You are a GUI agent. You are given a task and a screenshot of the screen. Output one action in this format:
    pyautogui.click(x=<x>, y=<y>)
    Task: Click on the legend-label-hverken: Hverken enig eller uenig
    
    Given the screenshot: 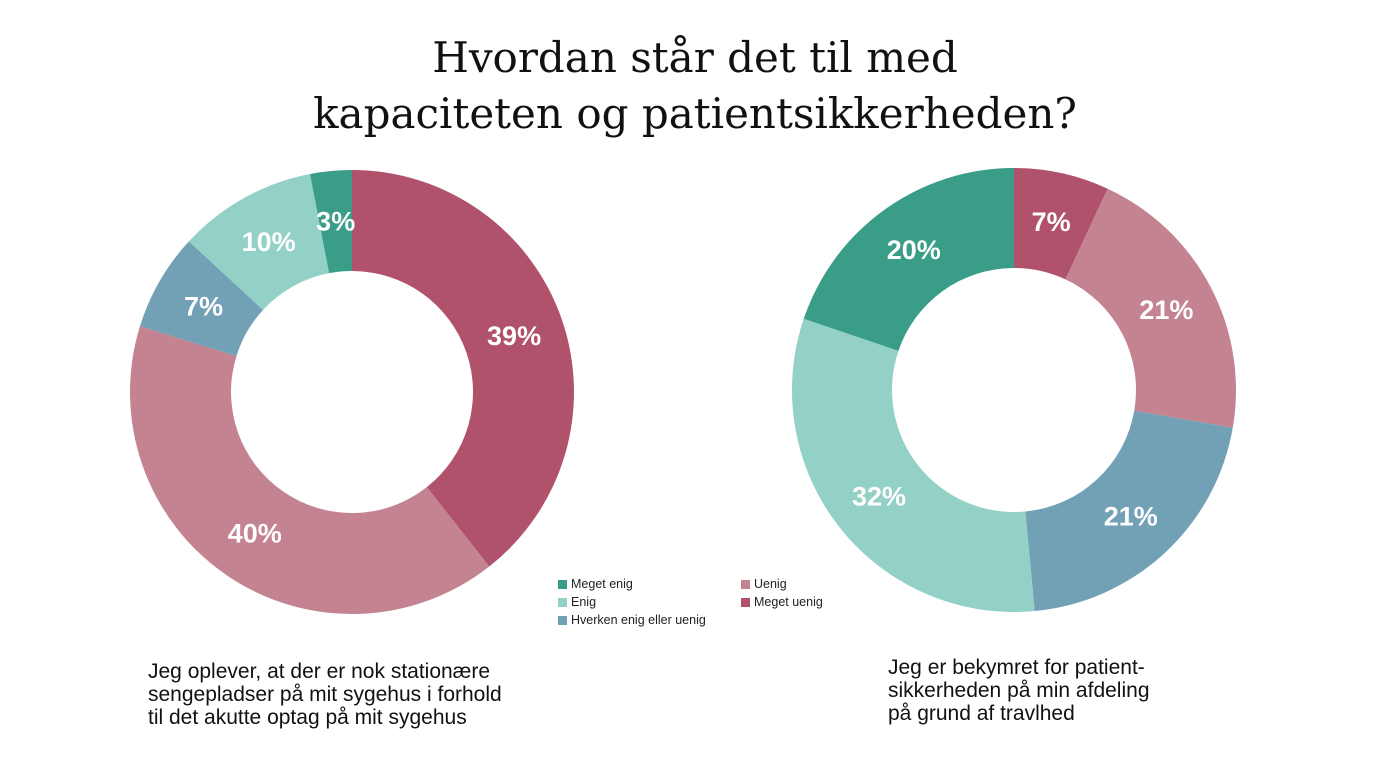 What is the action you would take?
    pyautogui.click(x=638, y=620)
    